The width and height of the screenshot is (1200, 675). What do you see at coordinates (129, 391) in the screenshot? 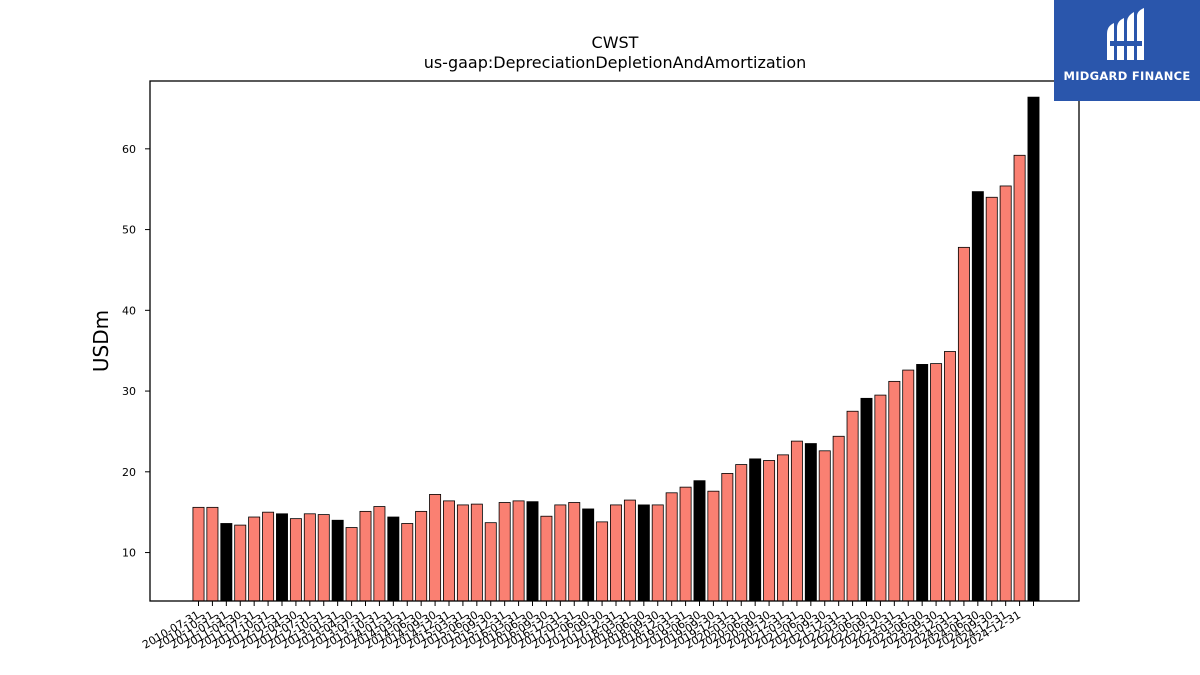
I see `y-tick-label: 30` at bounding box center [129, 391].